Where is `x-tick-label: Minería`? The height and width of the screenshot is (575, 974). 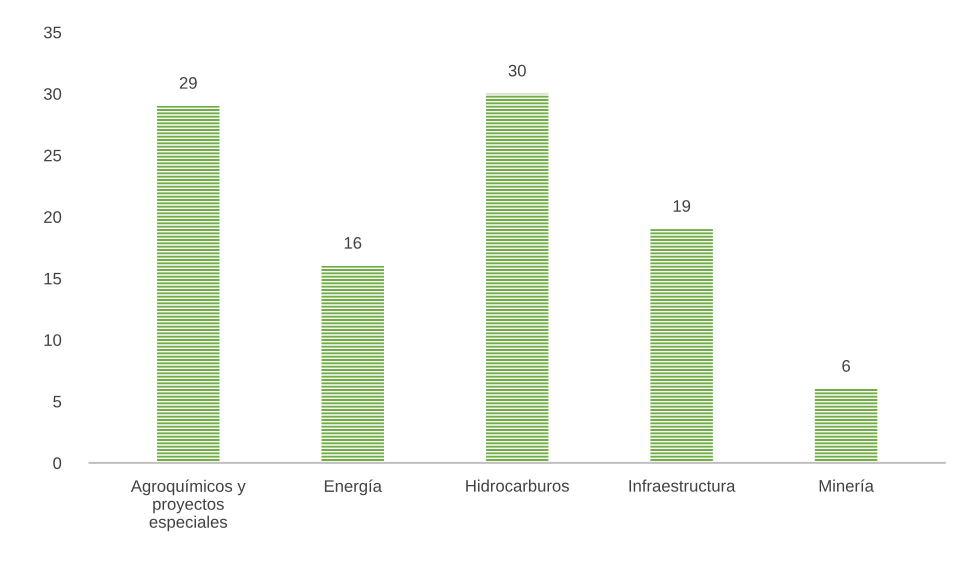
x-tick-label: Minería is located at coordinates (847, 485).